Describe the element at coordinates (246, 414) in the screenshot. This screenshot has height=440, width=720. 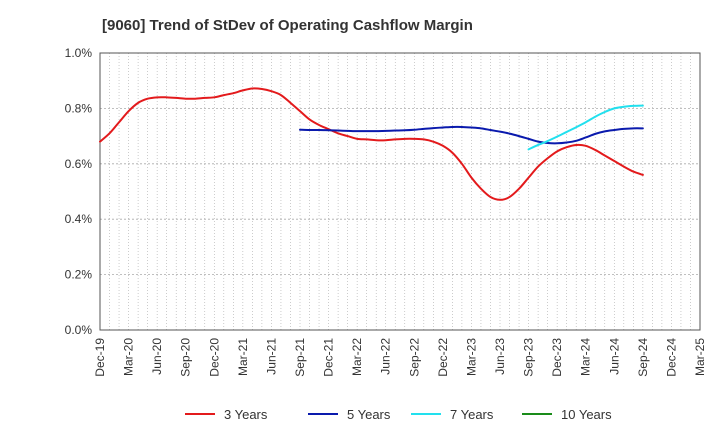
I see `legend-label-3-years: 3 Years` at that location.